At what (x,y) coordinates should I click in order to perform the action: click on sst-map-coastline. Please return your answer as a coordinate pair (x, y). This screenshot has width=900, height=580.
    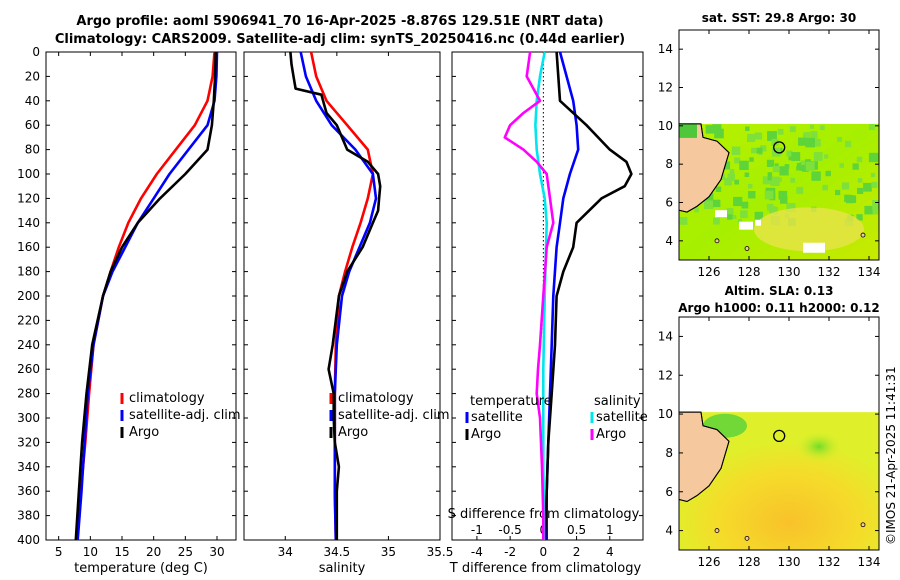
    Looking at the image, I should click on (704, 168).